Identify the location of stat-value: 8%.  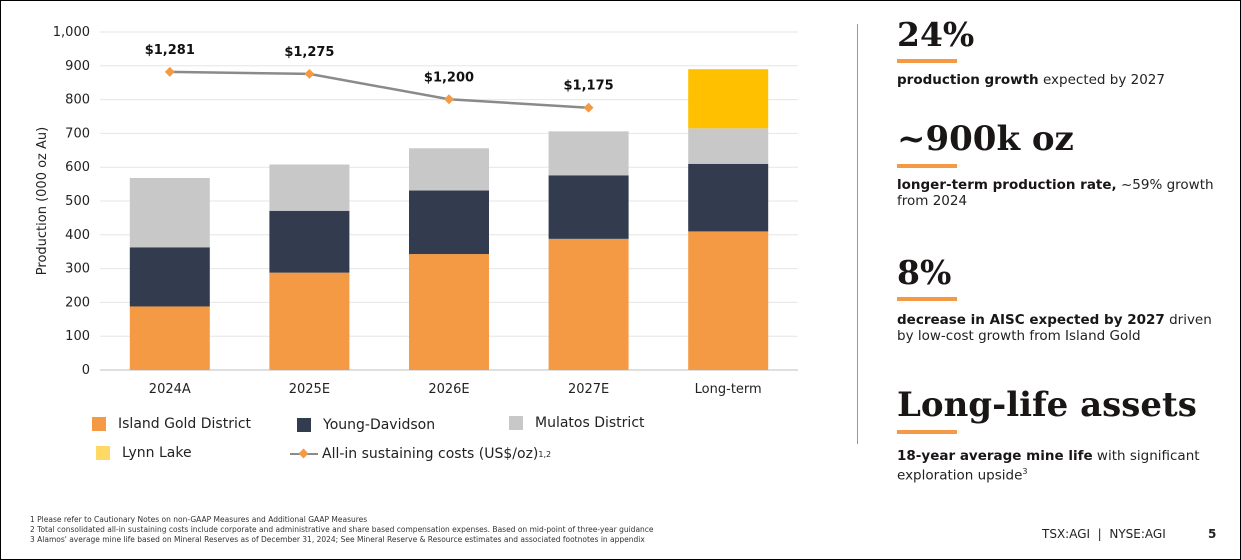
(924, 272).